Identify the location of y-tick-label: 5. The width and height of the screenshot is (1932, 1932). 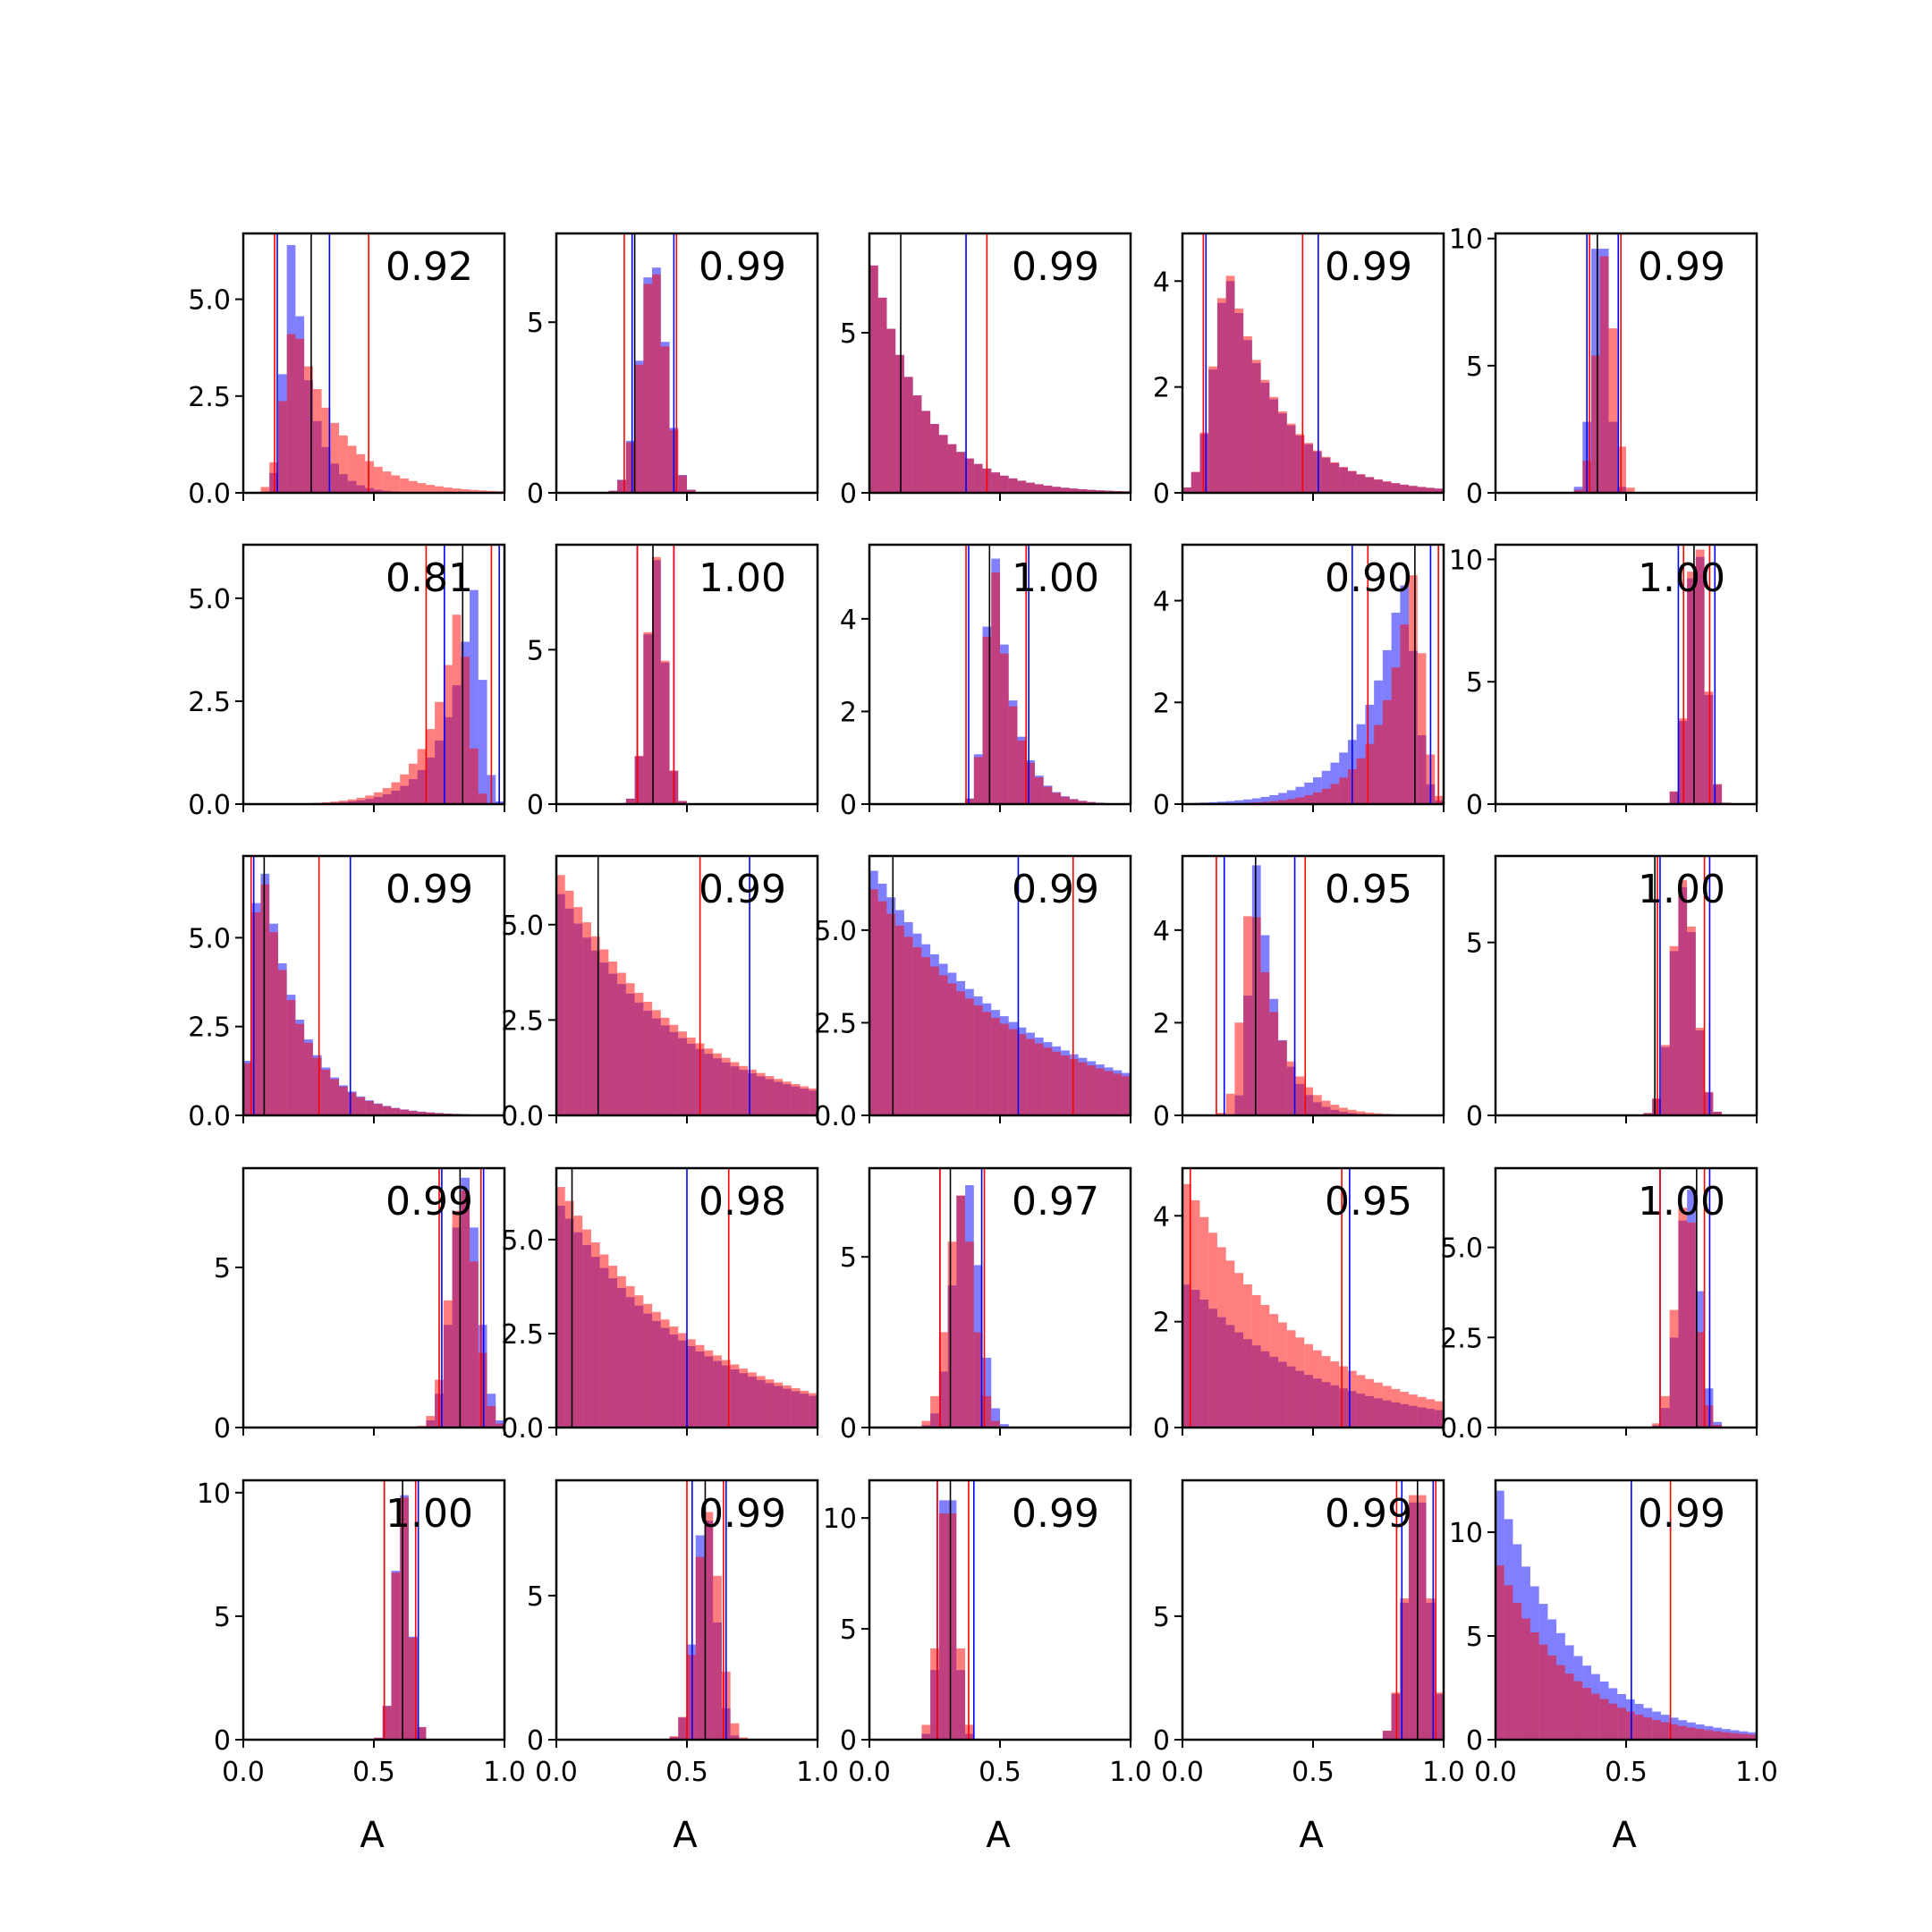
(1161, 1617).